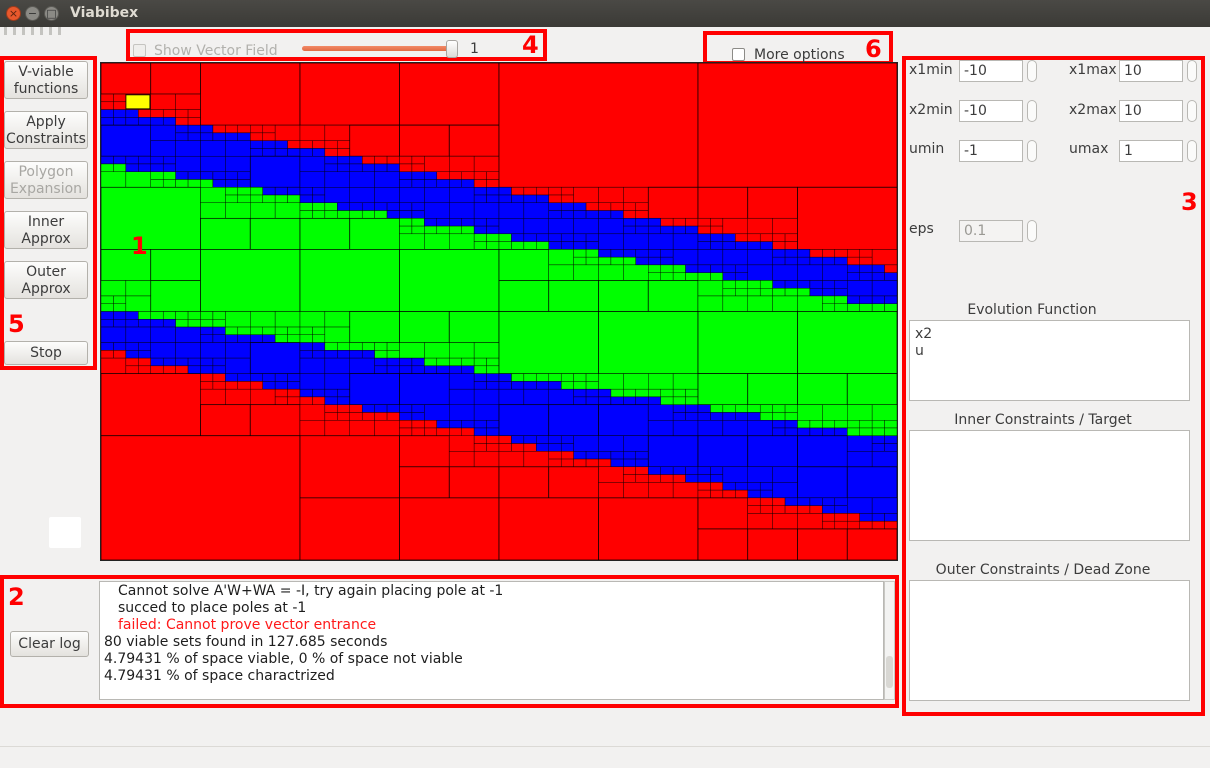  Describe the element at coordinates (1151, 111) in the screenshot. I see `x2max-field: 10` at that location.